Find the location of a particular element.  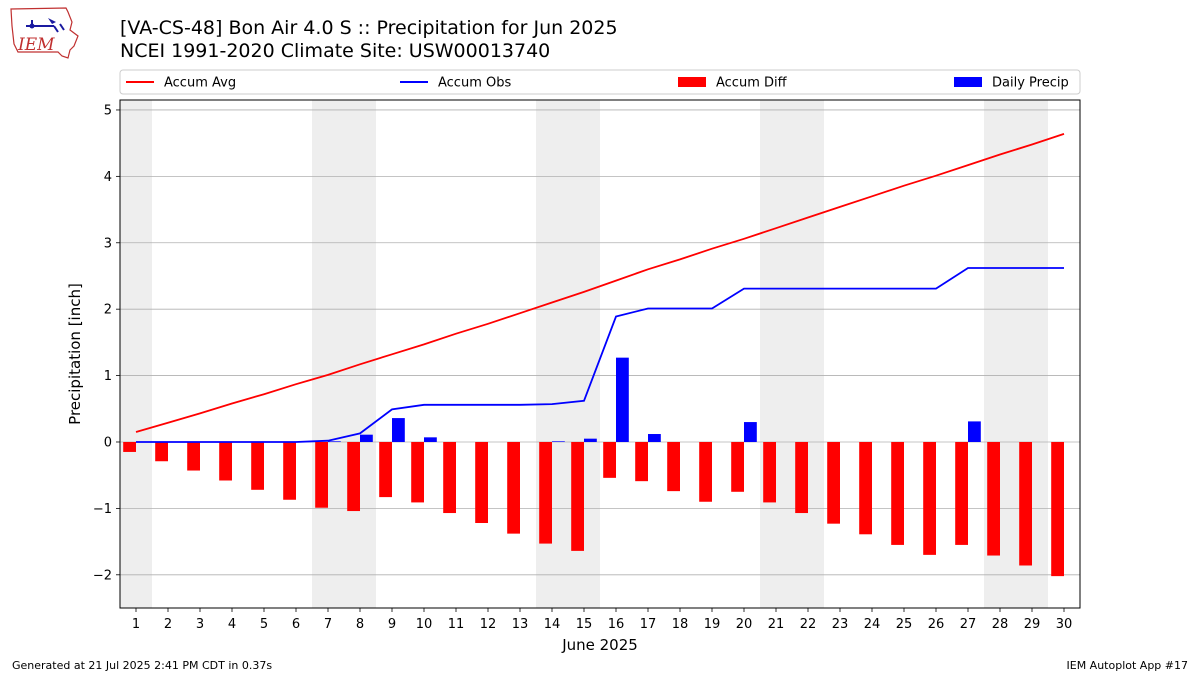

x-tick-label: 22 is located at coordinates (808, 624).